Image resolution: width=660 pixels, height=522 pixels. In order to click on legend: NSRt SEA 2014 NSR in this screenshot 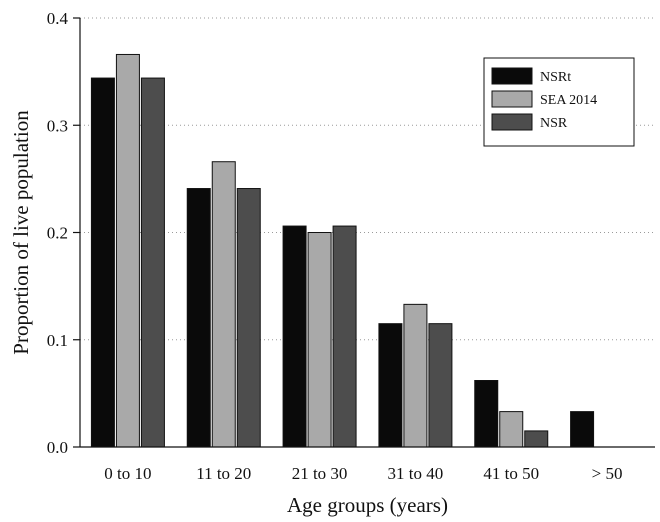, I will do `click(559, 102)`.